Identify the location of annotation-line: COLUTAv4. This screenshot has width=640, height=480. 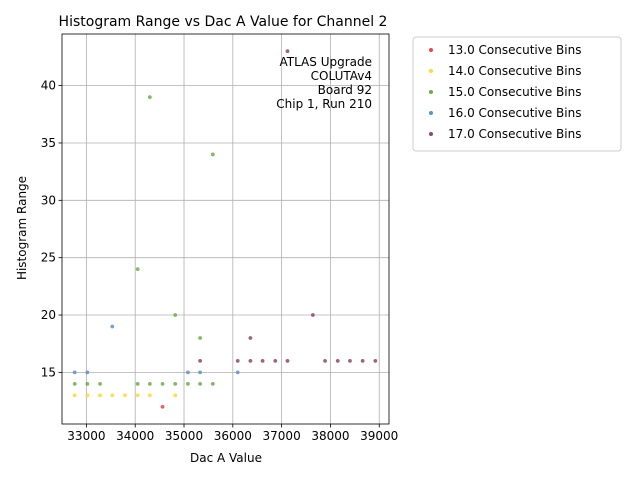
(341, 76).